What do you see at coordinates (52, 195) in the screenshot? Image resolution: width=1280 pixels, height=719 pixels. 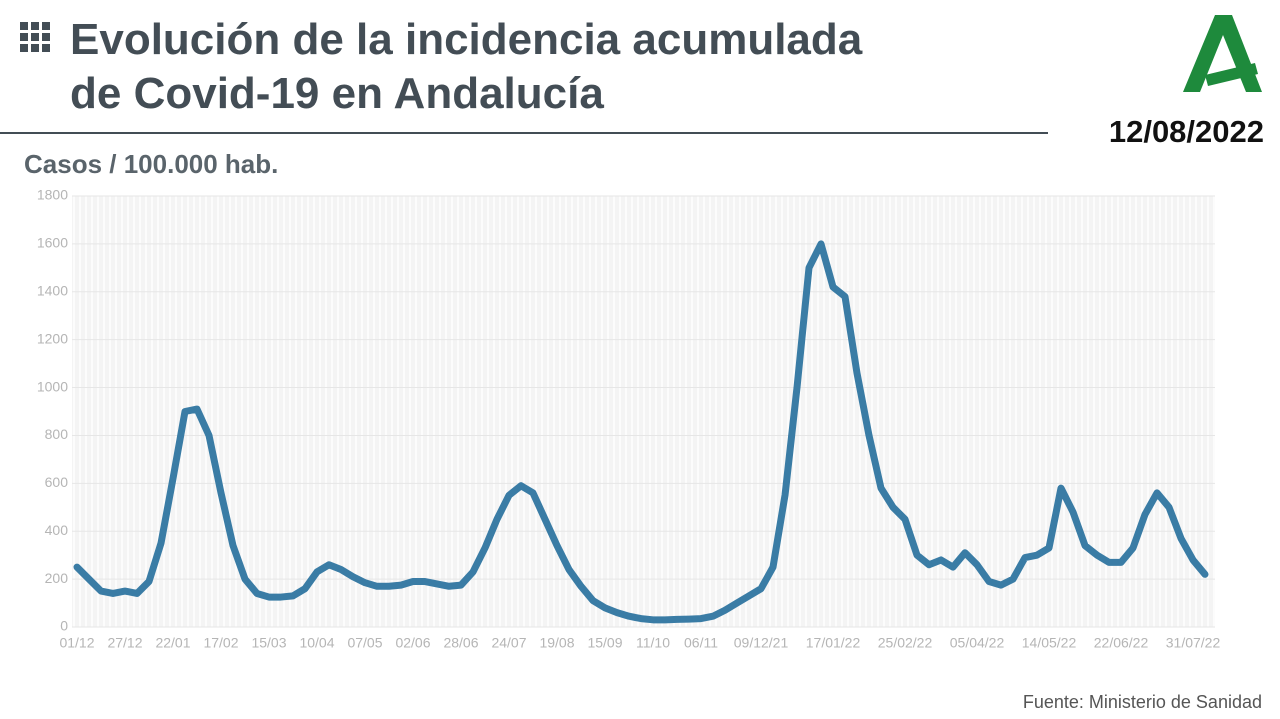 I see `y-tick-label: 1800` at bounding box center [52, 195].